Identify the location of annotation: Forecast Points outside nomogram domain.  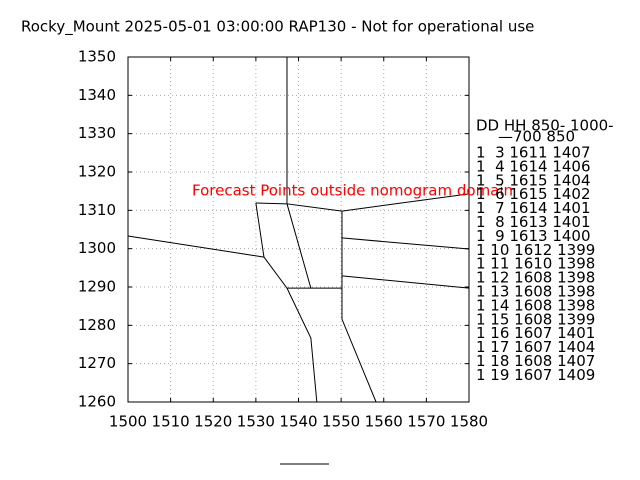
(352, 191).